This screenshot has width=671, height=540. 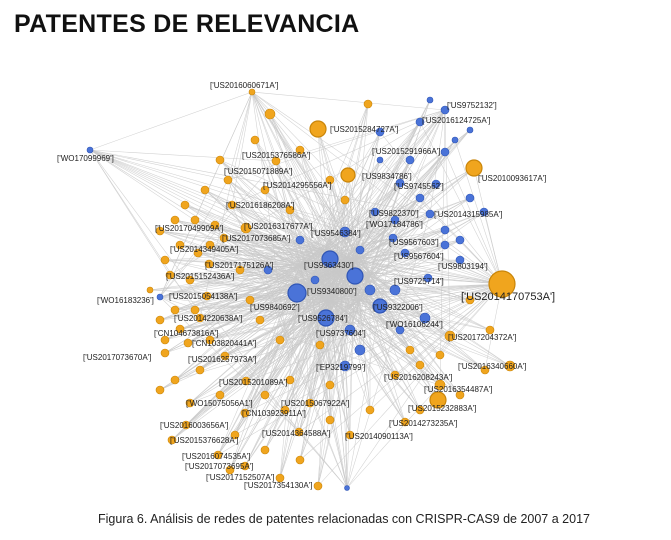 What do you see at coordinates (219, 466) in the screenshot?
I see `patent-label: ['US2017073695A']` at bounding box center [219, 466].